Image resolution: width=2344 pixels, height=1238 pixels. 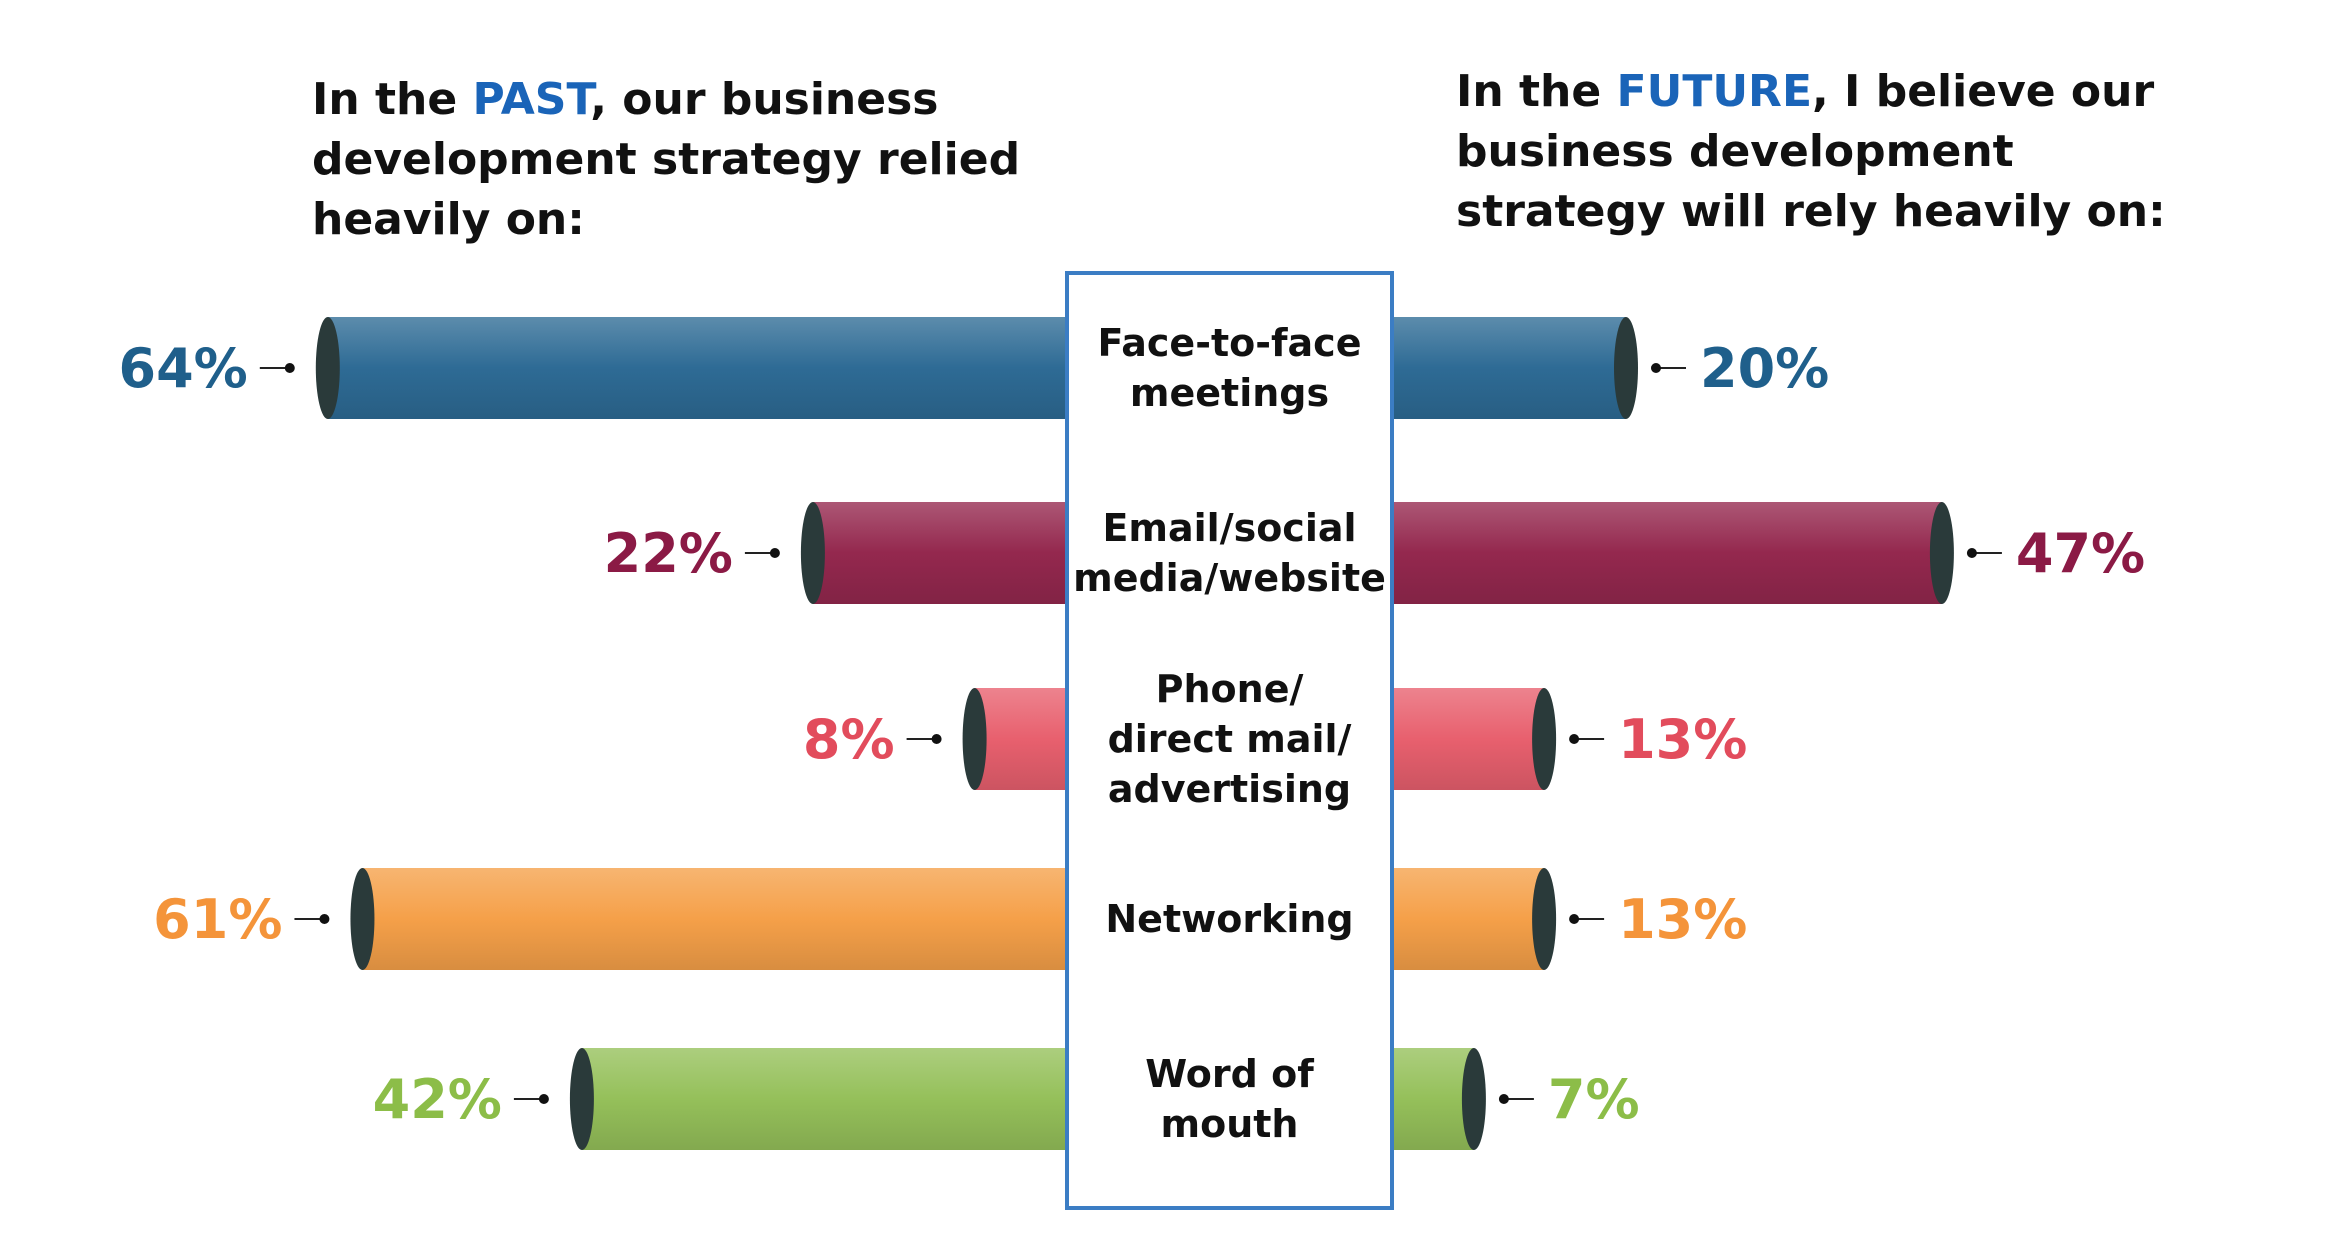 What do you see at coordinates (1230, 368) in the screenshot?
I see `category-label: Face-to-face meetings` at bounding box center [1230, 368].